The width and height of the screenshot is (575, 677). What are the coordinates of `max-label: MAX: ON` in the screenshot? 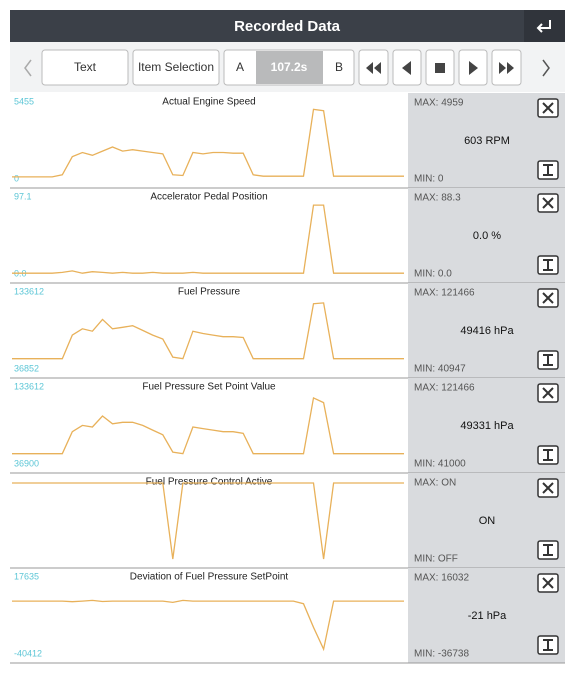 It's located at (435, 483).